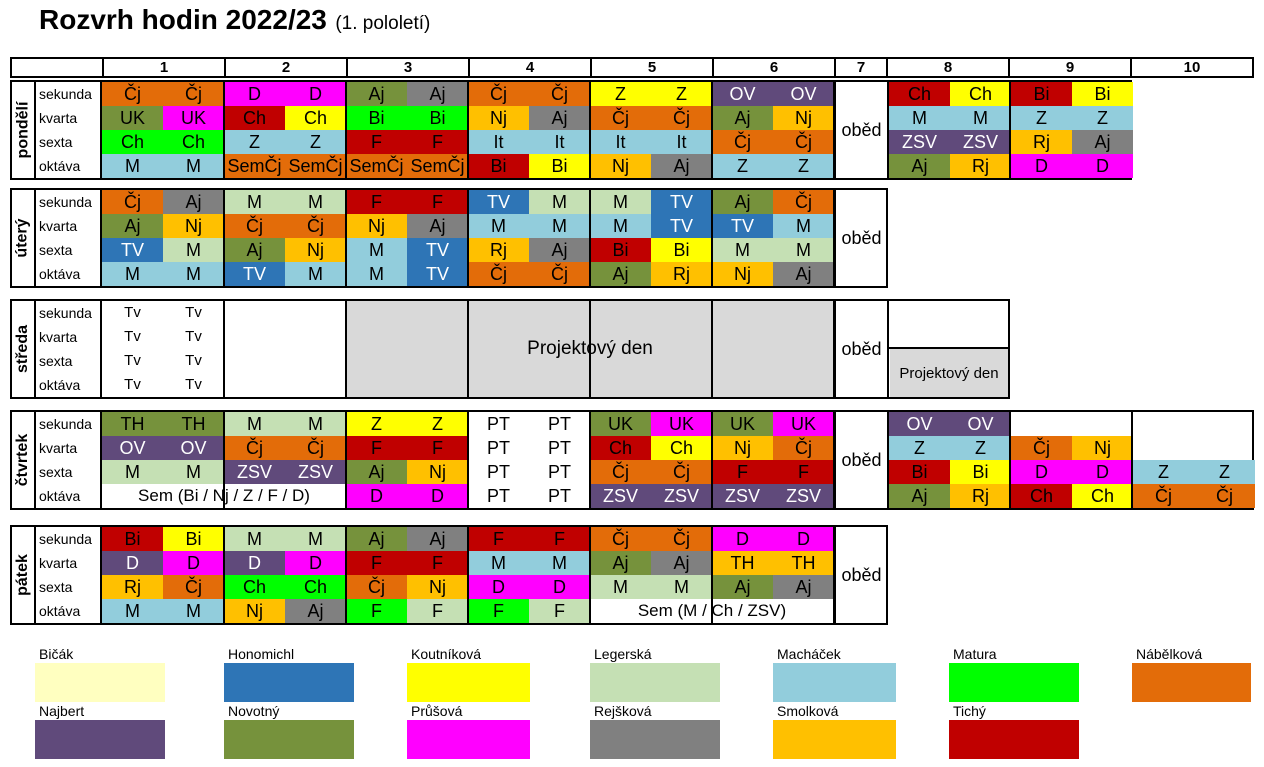 The width and height of the screenshot is (1264, 767). I want to click on period-header-corner, so click(58, 67).